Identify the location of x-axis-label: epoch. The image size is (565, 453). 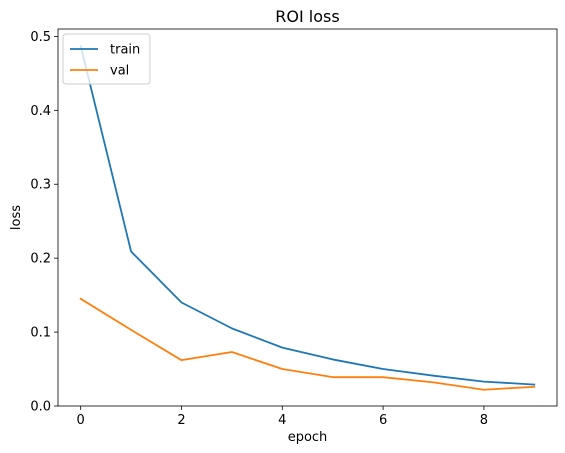
(308, 437).